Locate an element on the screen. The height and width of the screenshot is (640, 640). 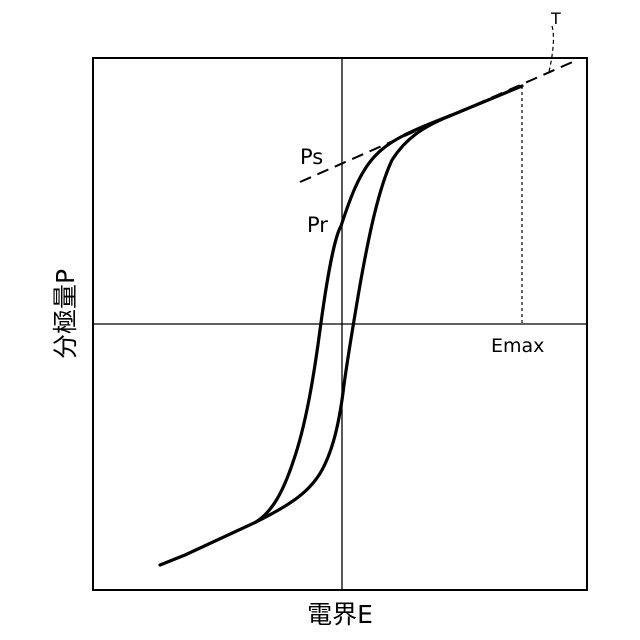
y-axis-title: 分極量P is located at coordinates (65, 314).